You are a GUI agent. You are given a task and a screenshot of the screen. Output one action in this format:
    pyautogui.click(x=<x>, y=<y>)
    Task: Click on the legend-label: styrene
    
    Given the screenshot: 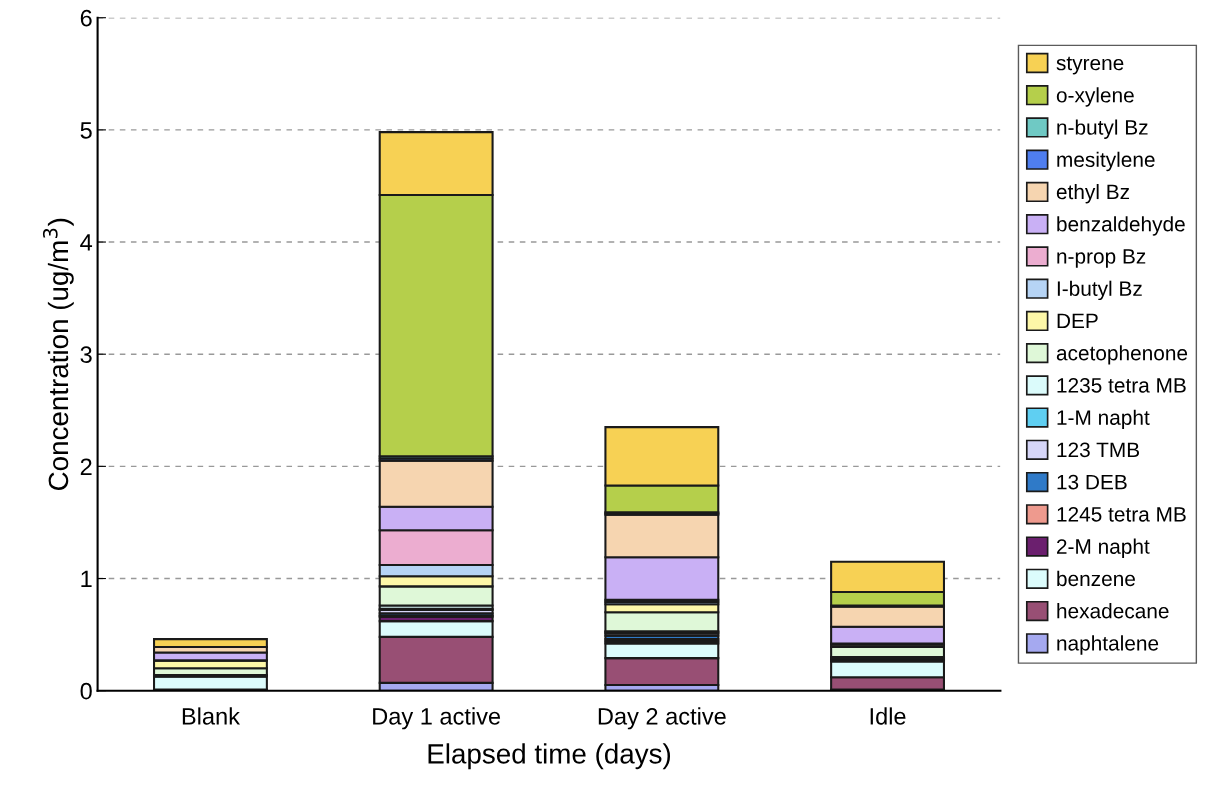 What is the action you would take?
    pyautogui.click(x=1090, y=65)
    